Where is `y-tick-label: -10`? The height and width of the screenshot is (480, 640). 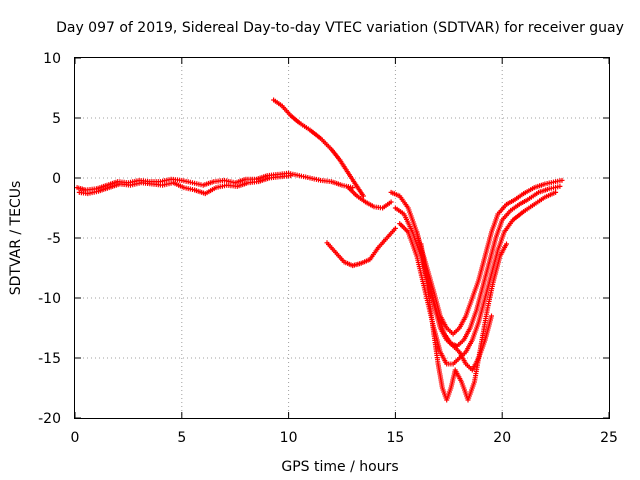
y-tick-label: -10 is located at coordinates (49, 299).